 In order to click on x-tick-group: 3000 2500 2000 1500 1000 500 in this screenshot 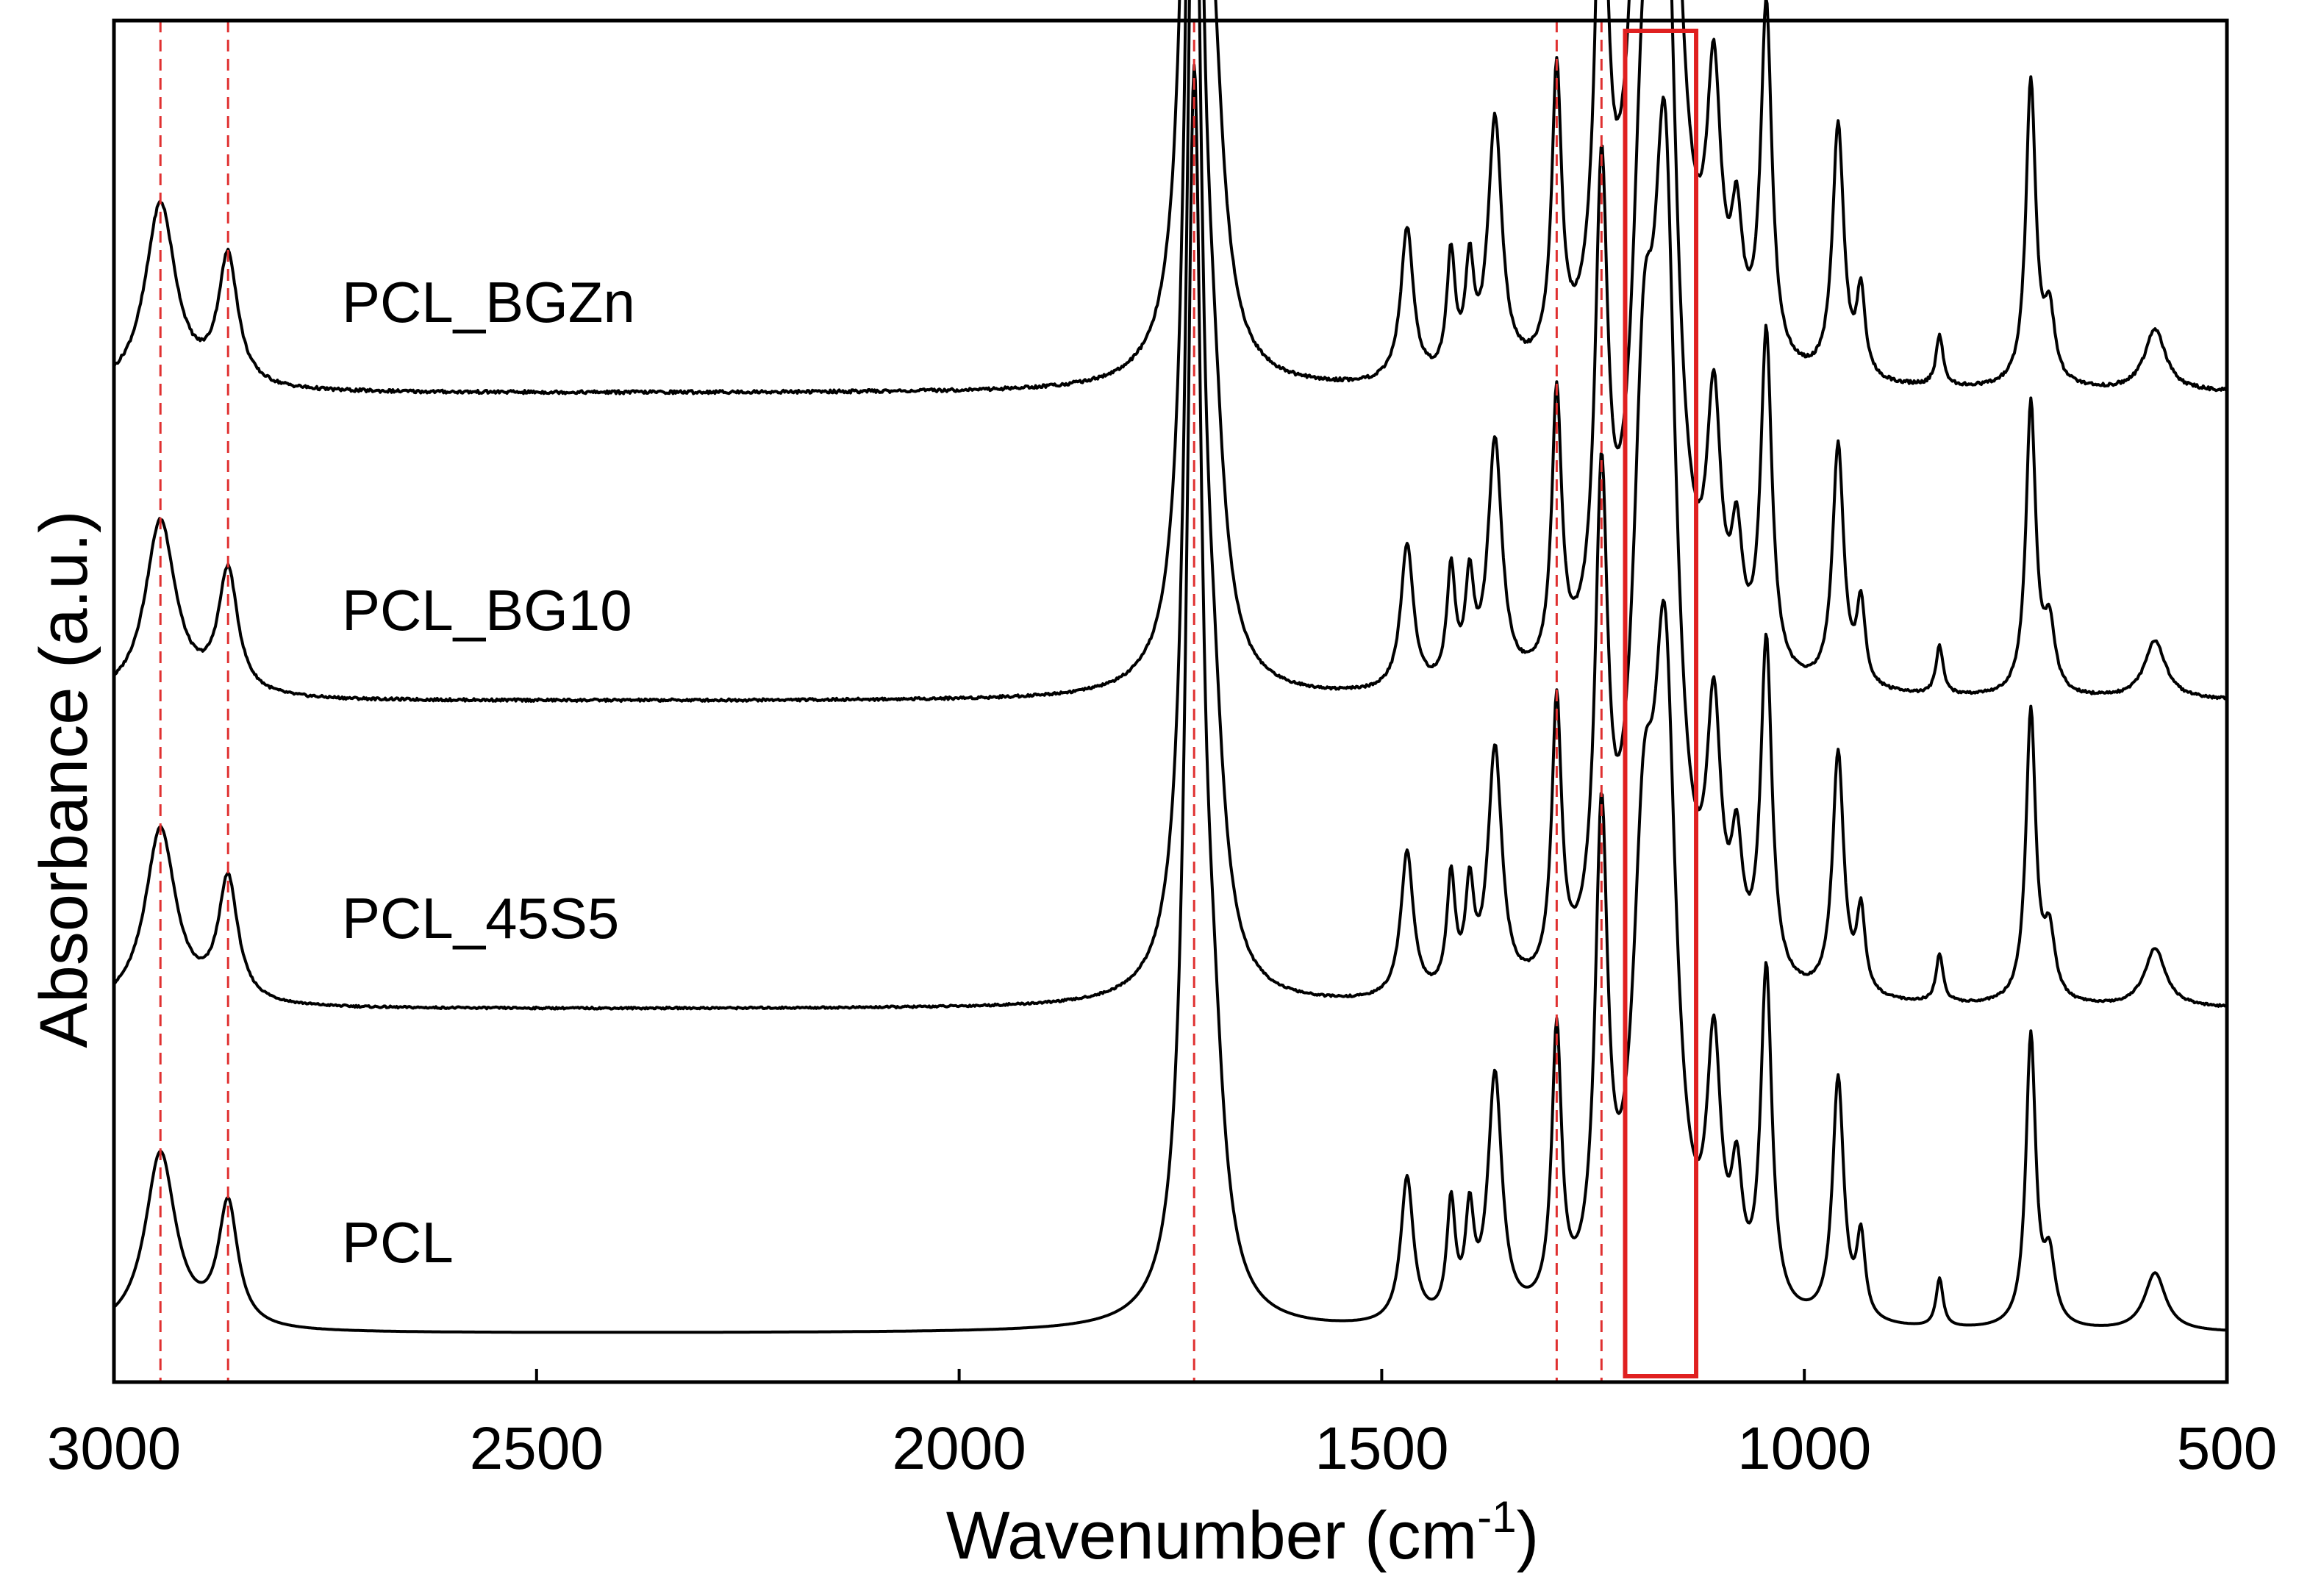, I will do `click(1162, 1425)`.